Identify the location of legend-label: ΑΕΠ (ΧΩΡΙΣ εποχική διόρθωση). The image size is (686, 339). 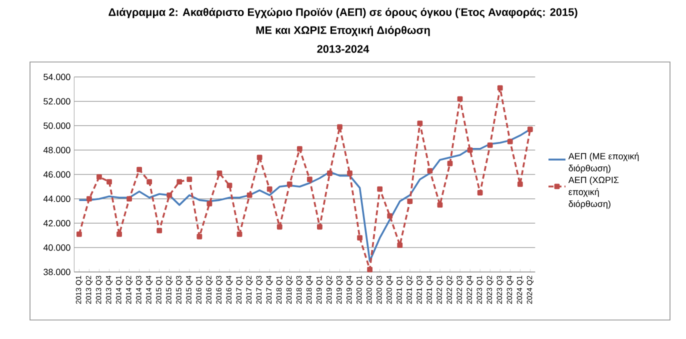
(593, 192).